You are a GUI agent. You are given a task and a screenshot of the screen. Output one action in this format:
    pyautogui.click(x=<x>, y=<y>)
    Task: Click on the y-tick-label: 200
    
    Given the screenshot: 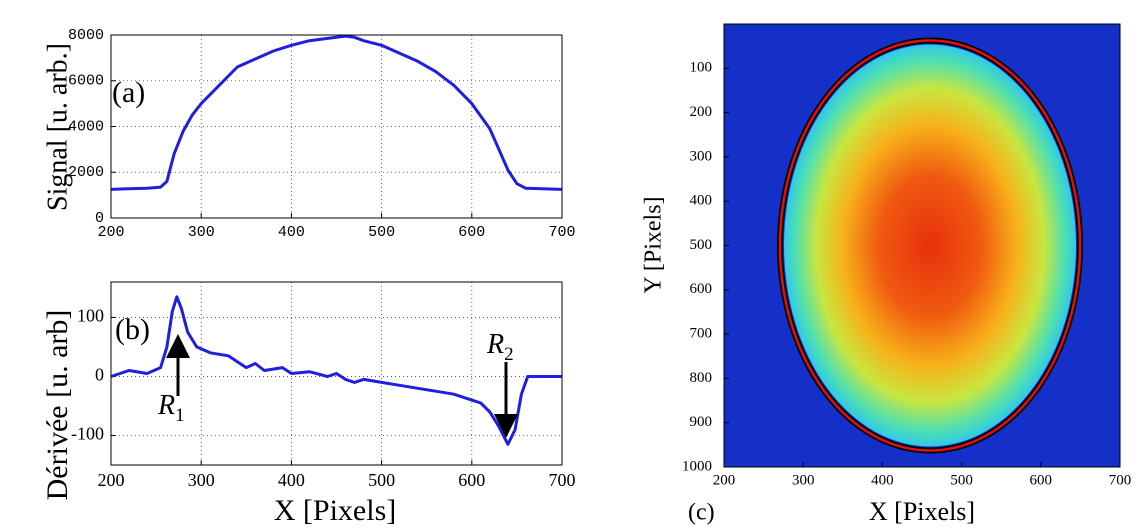 What is the action you would take?
    pyautogui.click(x=701, y=112)
    